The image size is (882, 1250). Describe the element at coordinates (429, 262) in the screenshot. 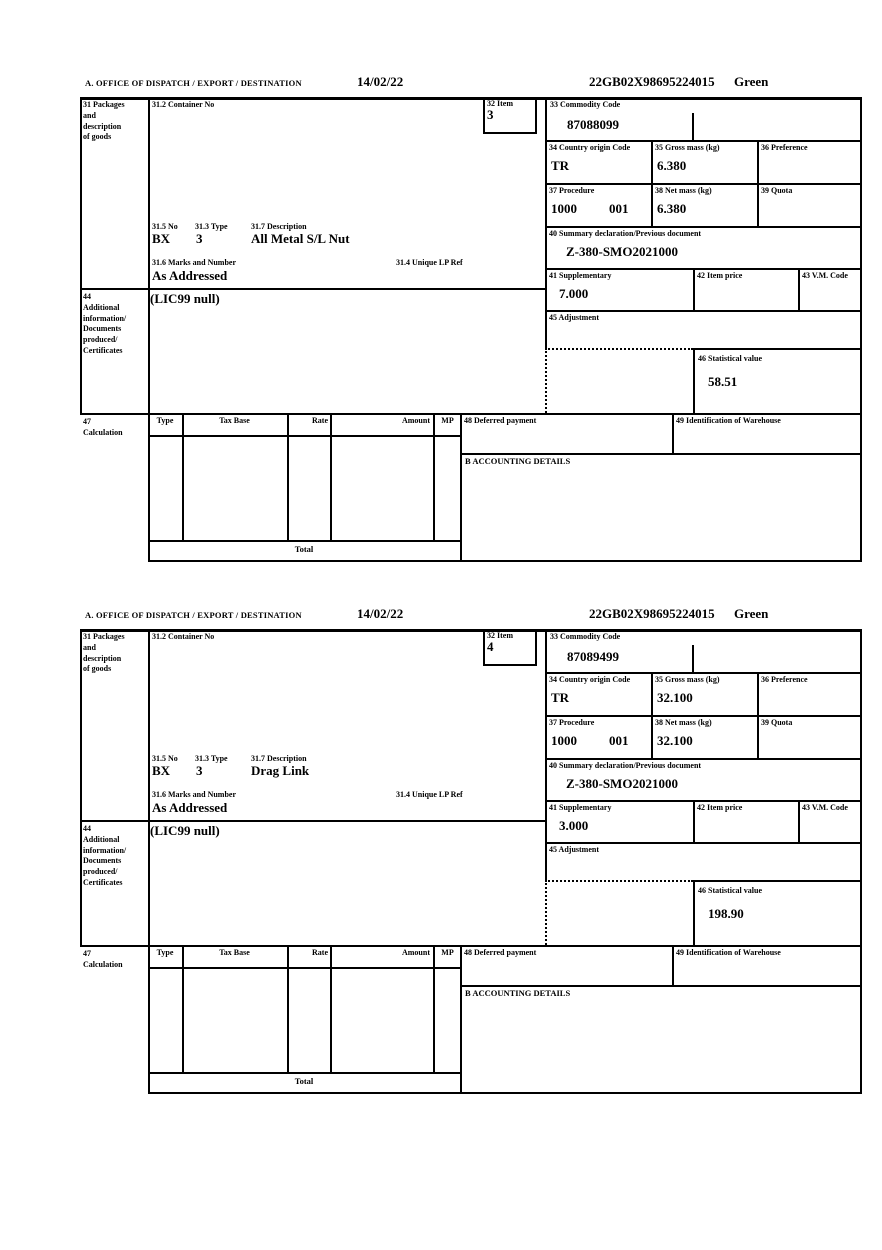

I see `box31-4-unique-lp-ref-label: 31.4 Unique LP Ref` at that location.